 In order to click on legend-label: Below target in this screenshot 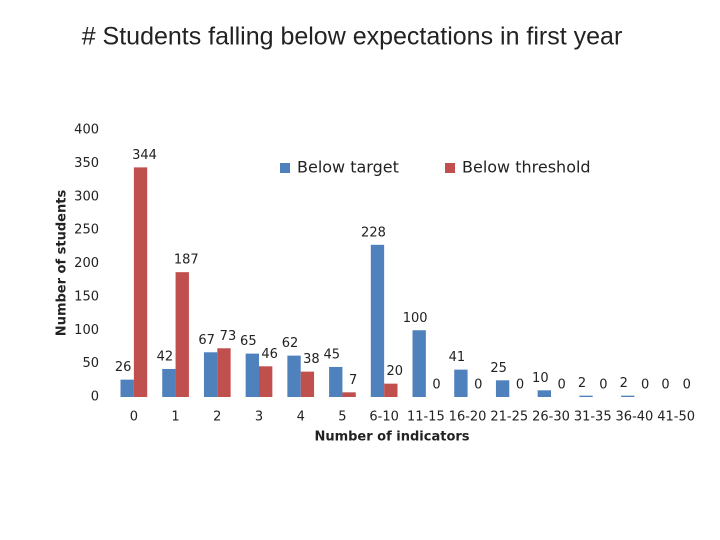, I will do `click(348, 167)`.